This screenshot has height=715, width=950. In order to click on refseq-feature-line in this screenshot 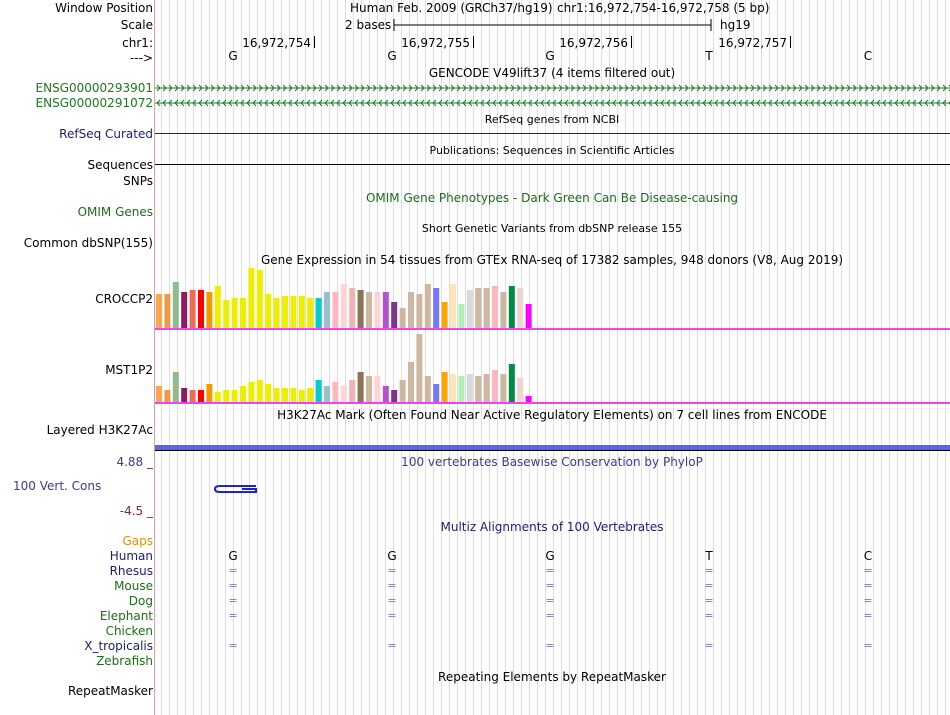, I will do `click(552, 133)`.